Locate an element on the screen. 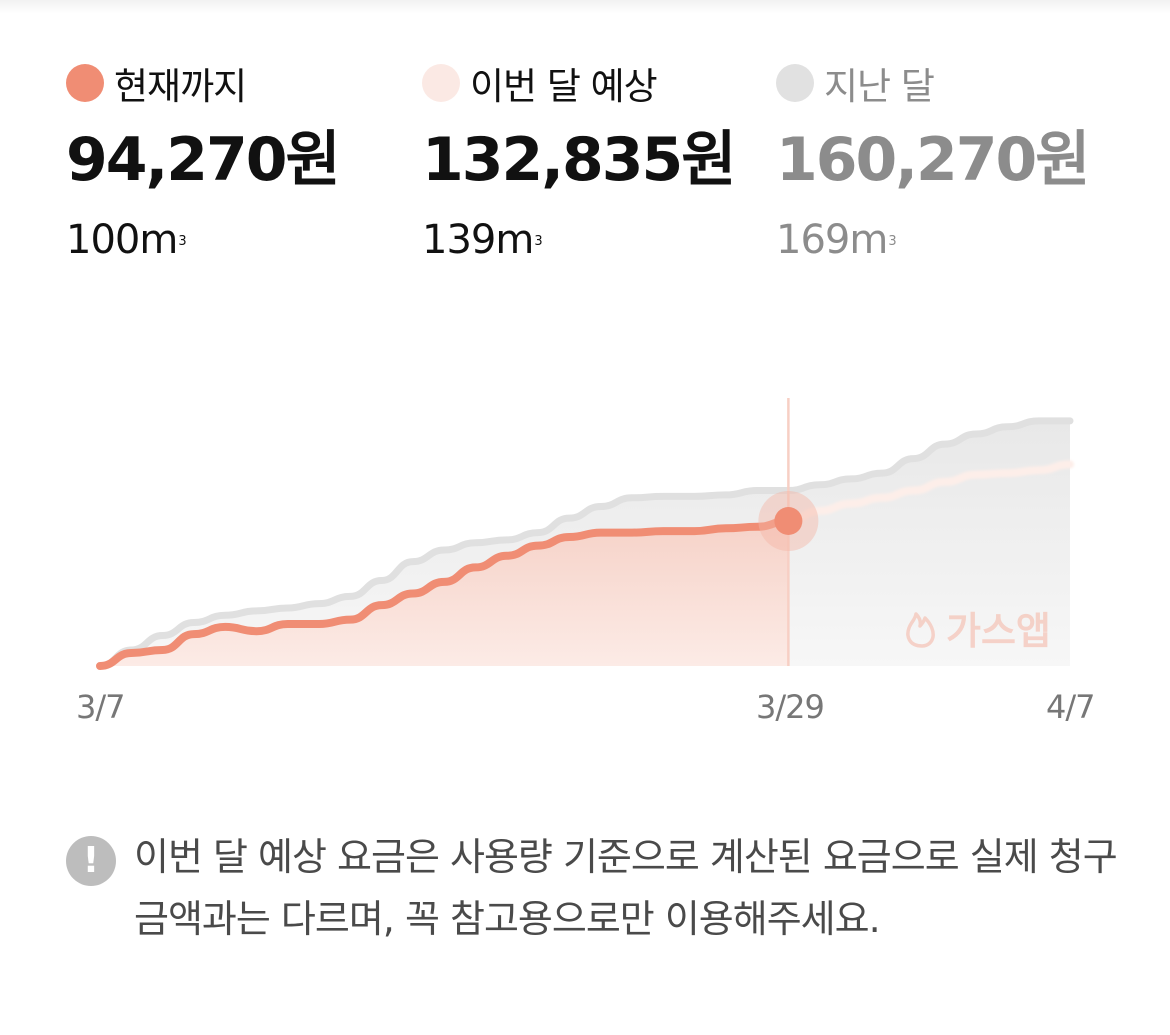 The width and height of the screenshot is (1170, 1035). summary-current: 현재까지 94,270원 100m3 is located at coordinates (203, 161).